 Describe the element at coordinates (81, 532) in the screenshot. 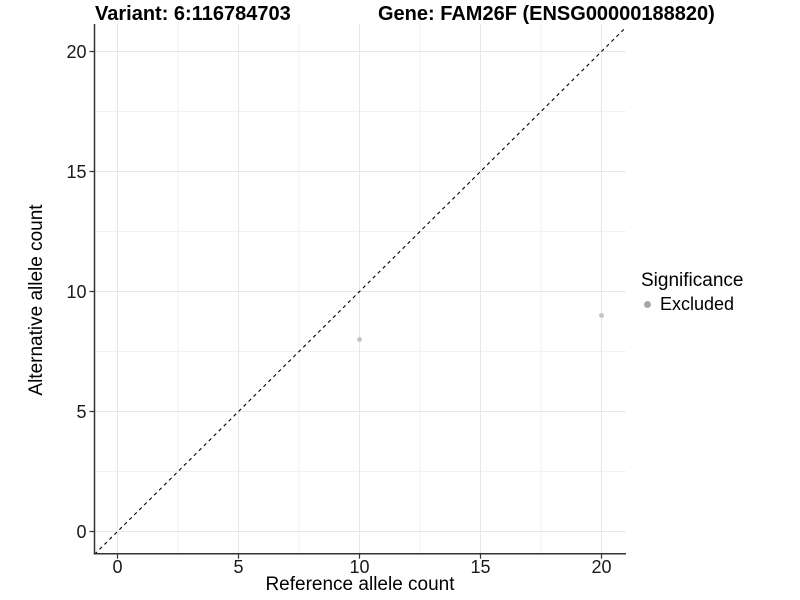

I see `y-tick-label: 0` at that location.